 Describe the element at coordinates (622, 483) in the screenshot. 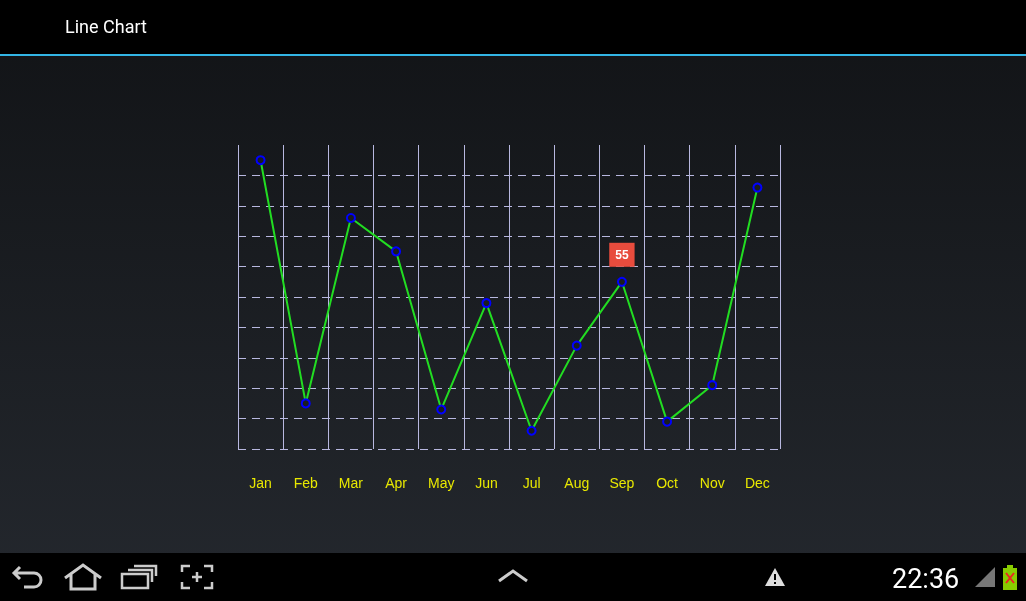

I see `x-tick-label: Sep` at that location.